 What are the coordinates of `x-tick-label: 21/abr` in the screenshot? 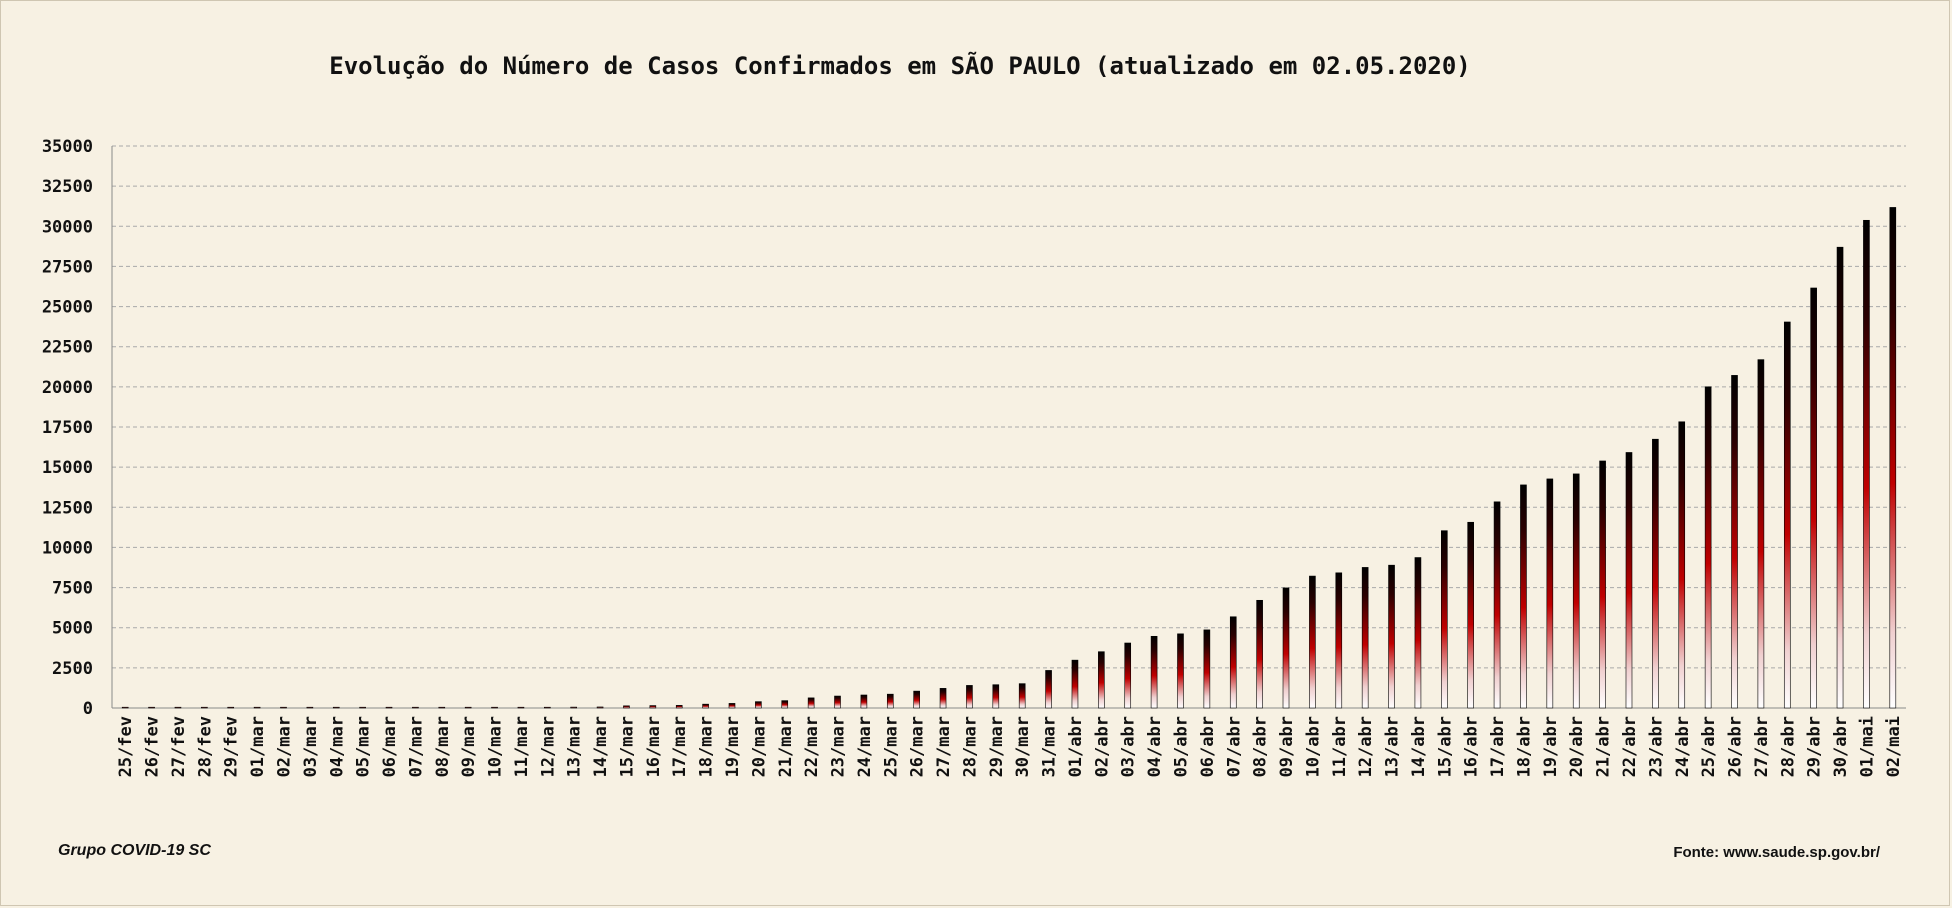 It's located at (1604, 746).